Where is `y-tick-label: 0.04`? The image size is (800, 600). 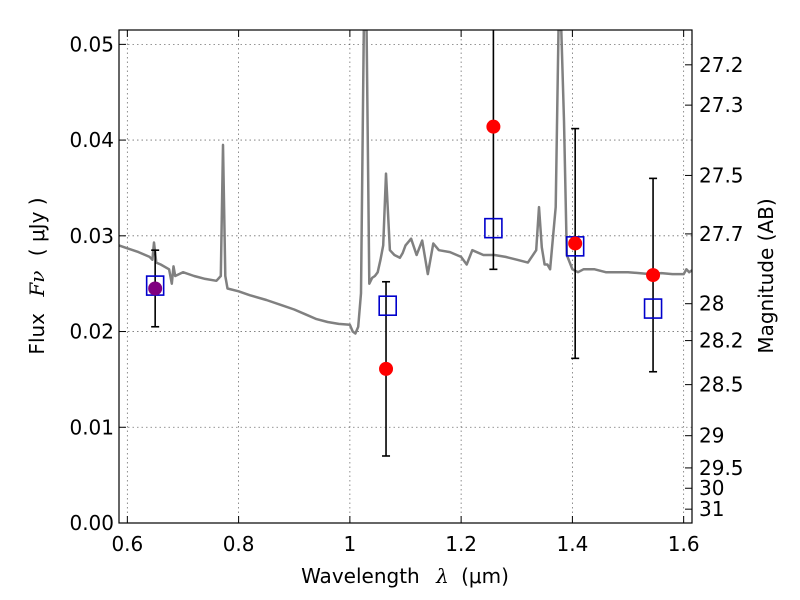
y-tick-label: 0.04 is located at coordinates (91, 140).